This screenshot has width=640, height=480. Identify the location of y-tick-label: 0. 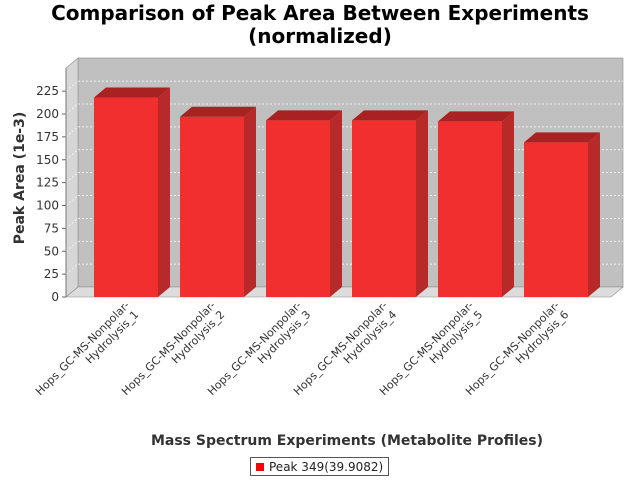
(55, 297).